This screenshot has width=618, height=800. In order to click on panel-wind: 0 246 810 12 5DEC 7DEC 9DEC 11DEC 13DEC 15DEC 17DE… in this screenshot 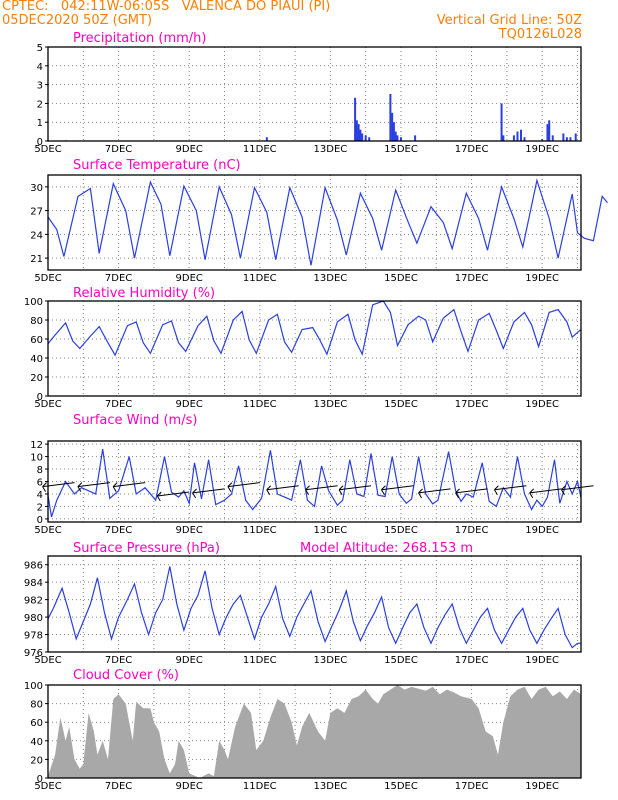, I will do `click(312, 474)`.